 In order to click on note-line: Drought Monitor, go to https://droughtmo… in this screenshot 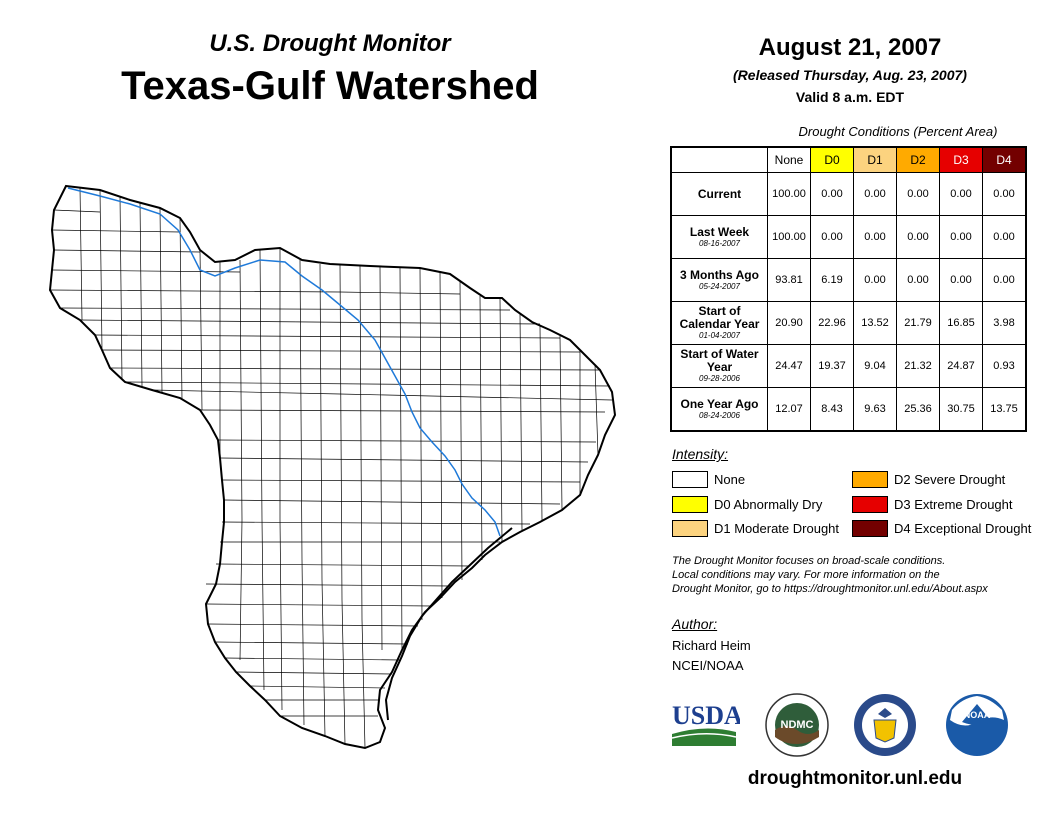, I will do `click(830, 589)`.